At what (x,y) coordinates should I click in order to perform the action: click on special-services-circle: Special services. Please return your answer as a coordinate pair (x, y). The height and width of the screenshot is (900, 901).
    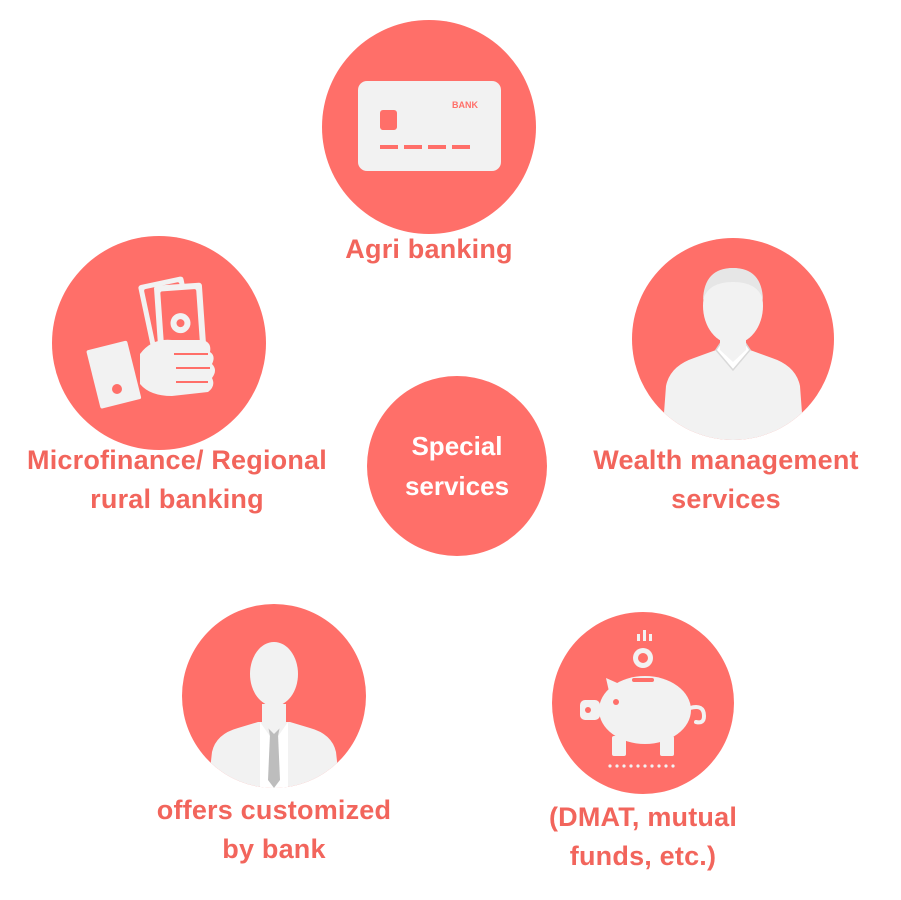
    Looking at the image, I should click on (457, 466).